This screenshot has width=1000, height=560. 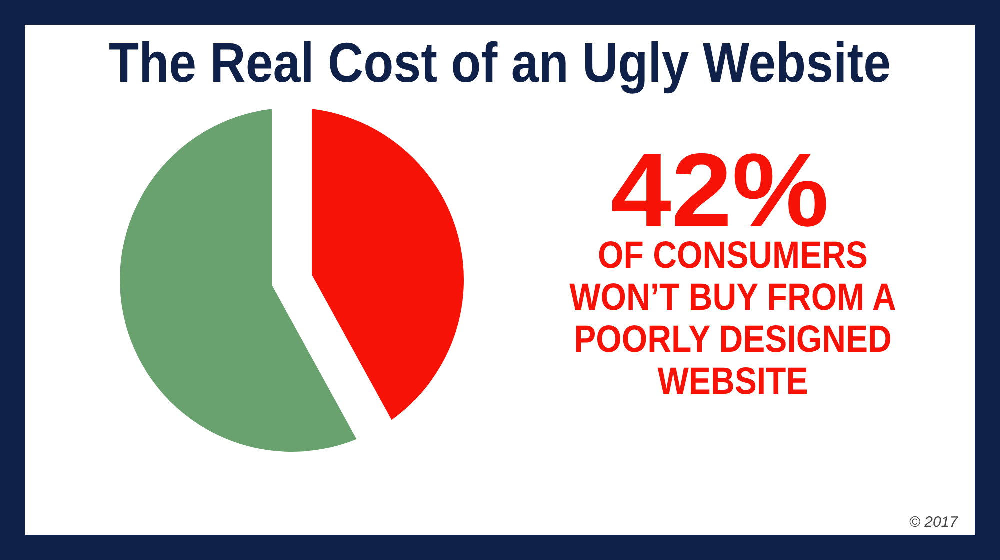 What do you see at coordinates (500, 63) in the screenshot?
I see `chart-title: The Real Cost of an Ugly Website` at bounding box center [500, 63].